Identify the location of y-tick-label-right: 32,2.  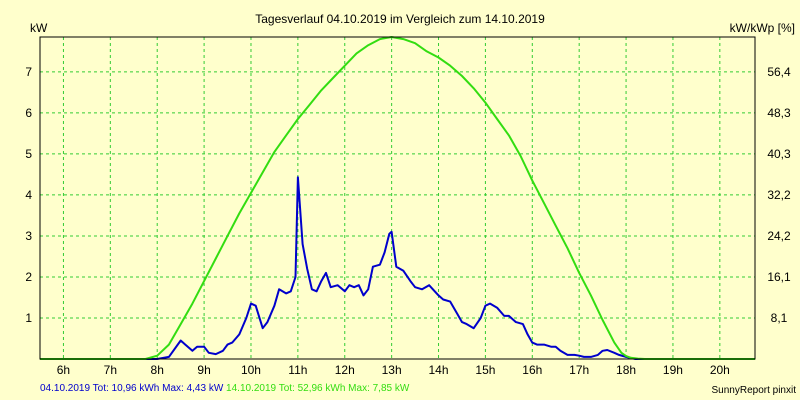
(779, 195).